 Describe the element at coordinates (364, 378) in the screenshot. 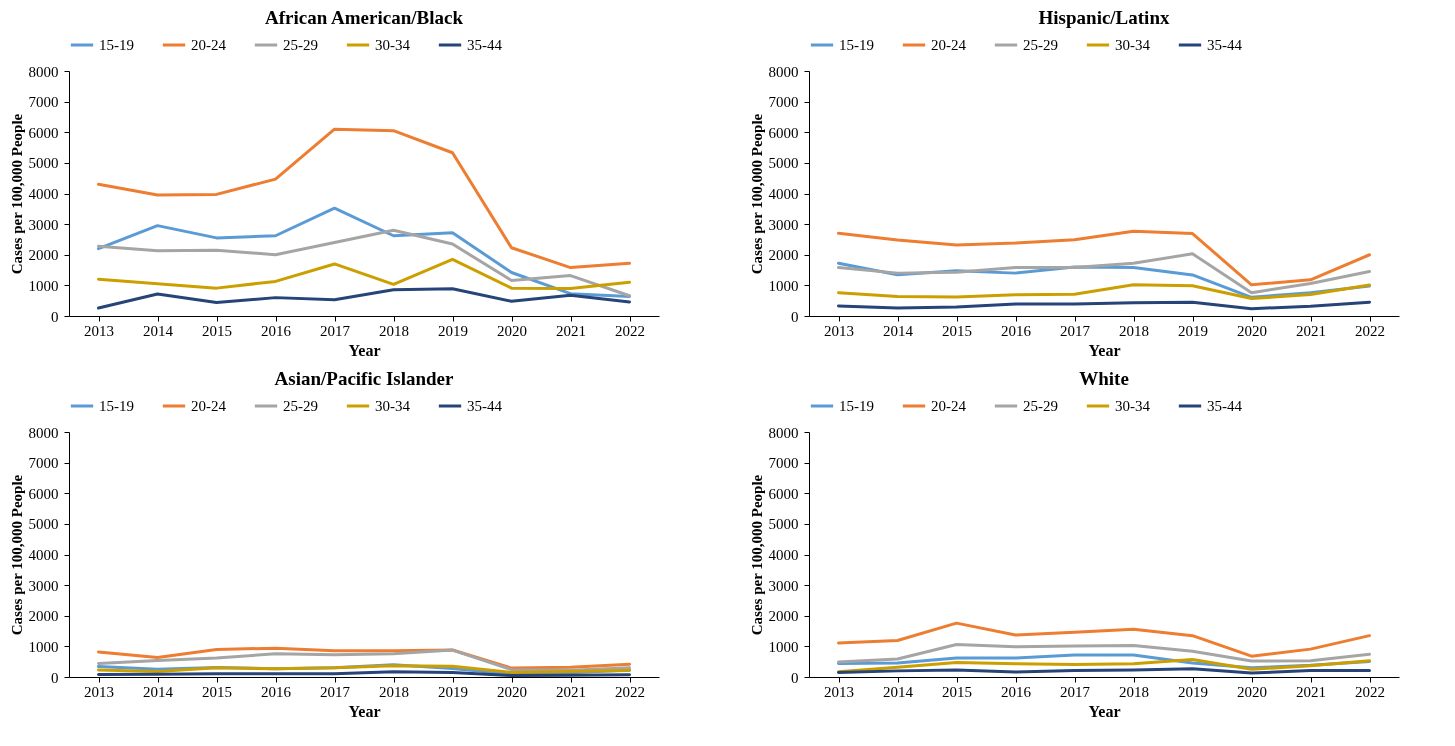

I see `chart-title: Asian/Pacific Islander` at that location.